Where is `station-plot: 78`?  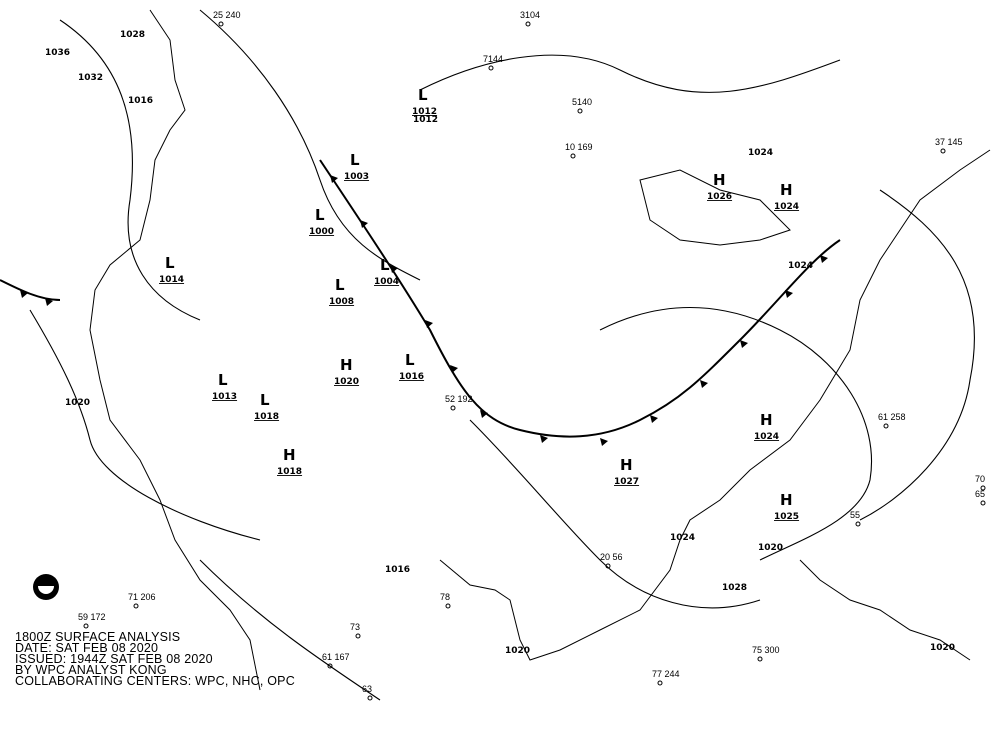 station-plot: 78 is located at coordinates (445, 597).